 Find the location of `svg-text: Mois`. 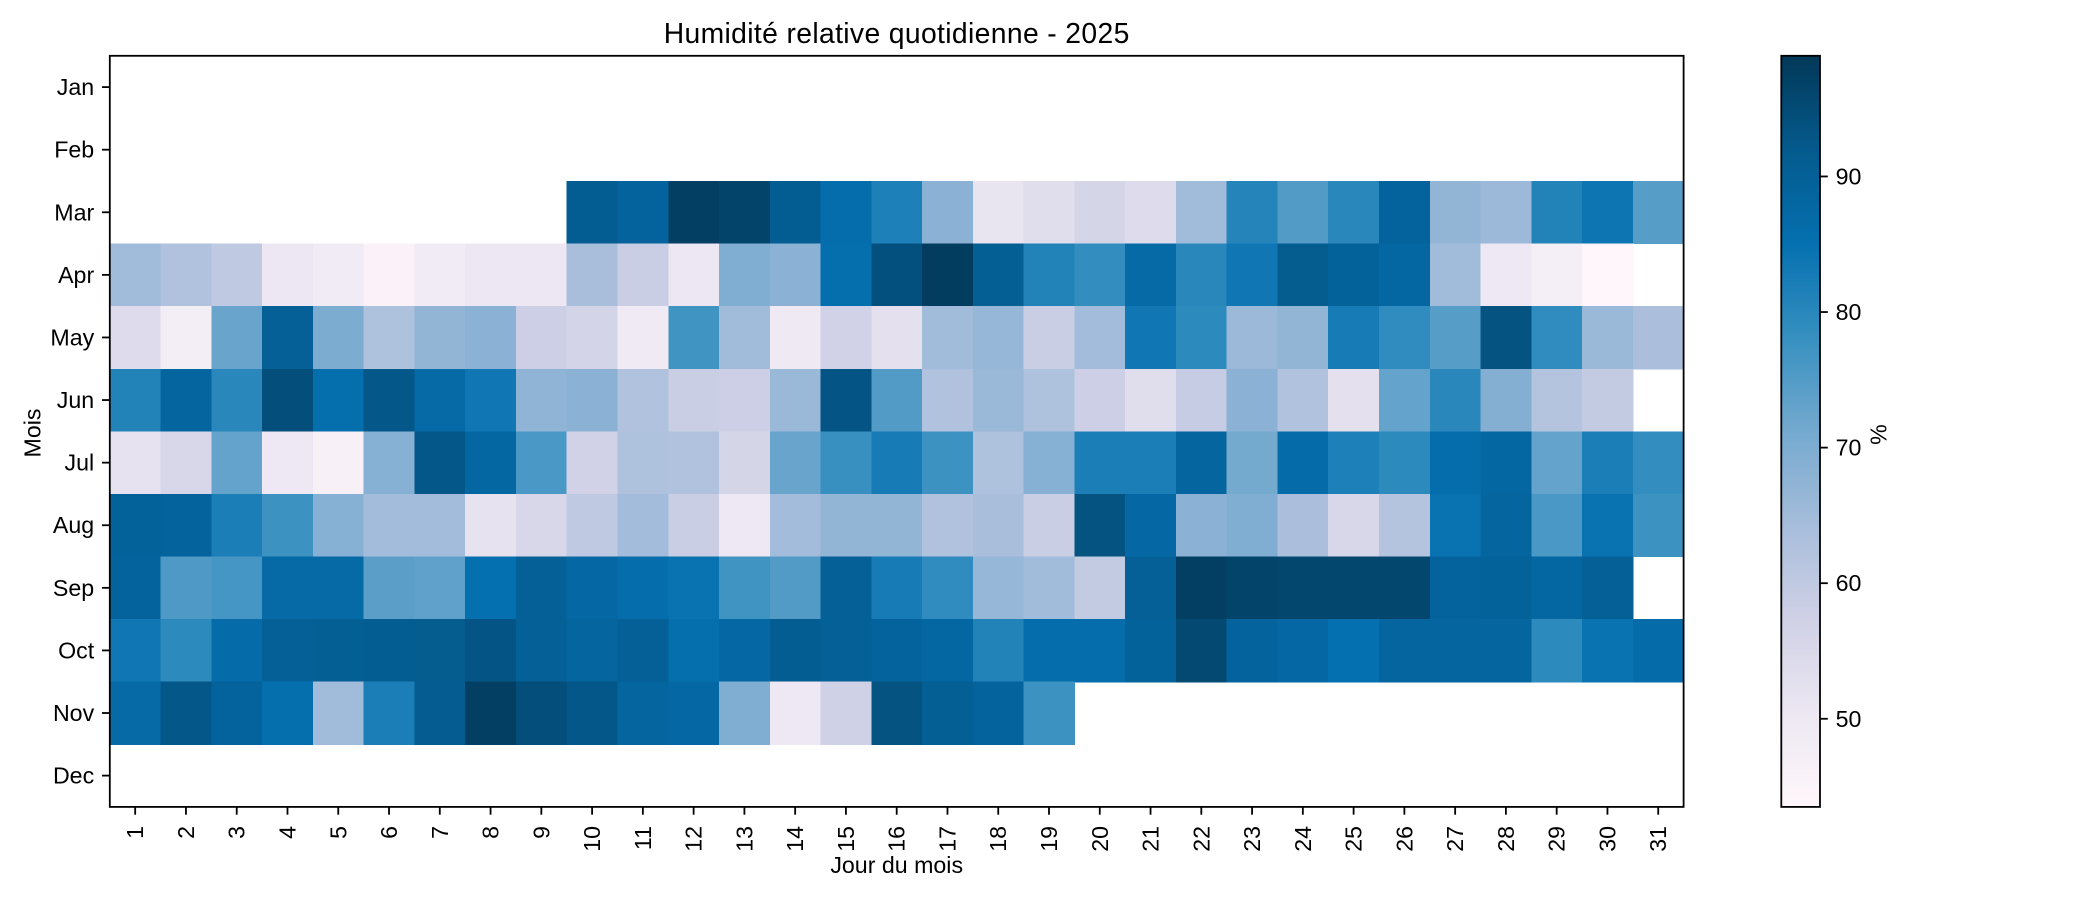

svg-text: Mois is located at coordinates (33, 433).